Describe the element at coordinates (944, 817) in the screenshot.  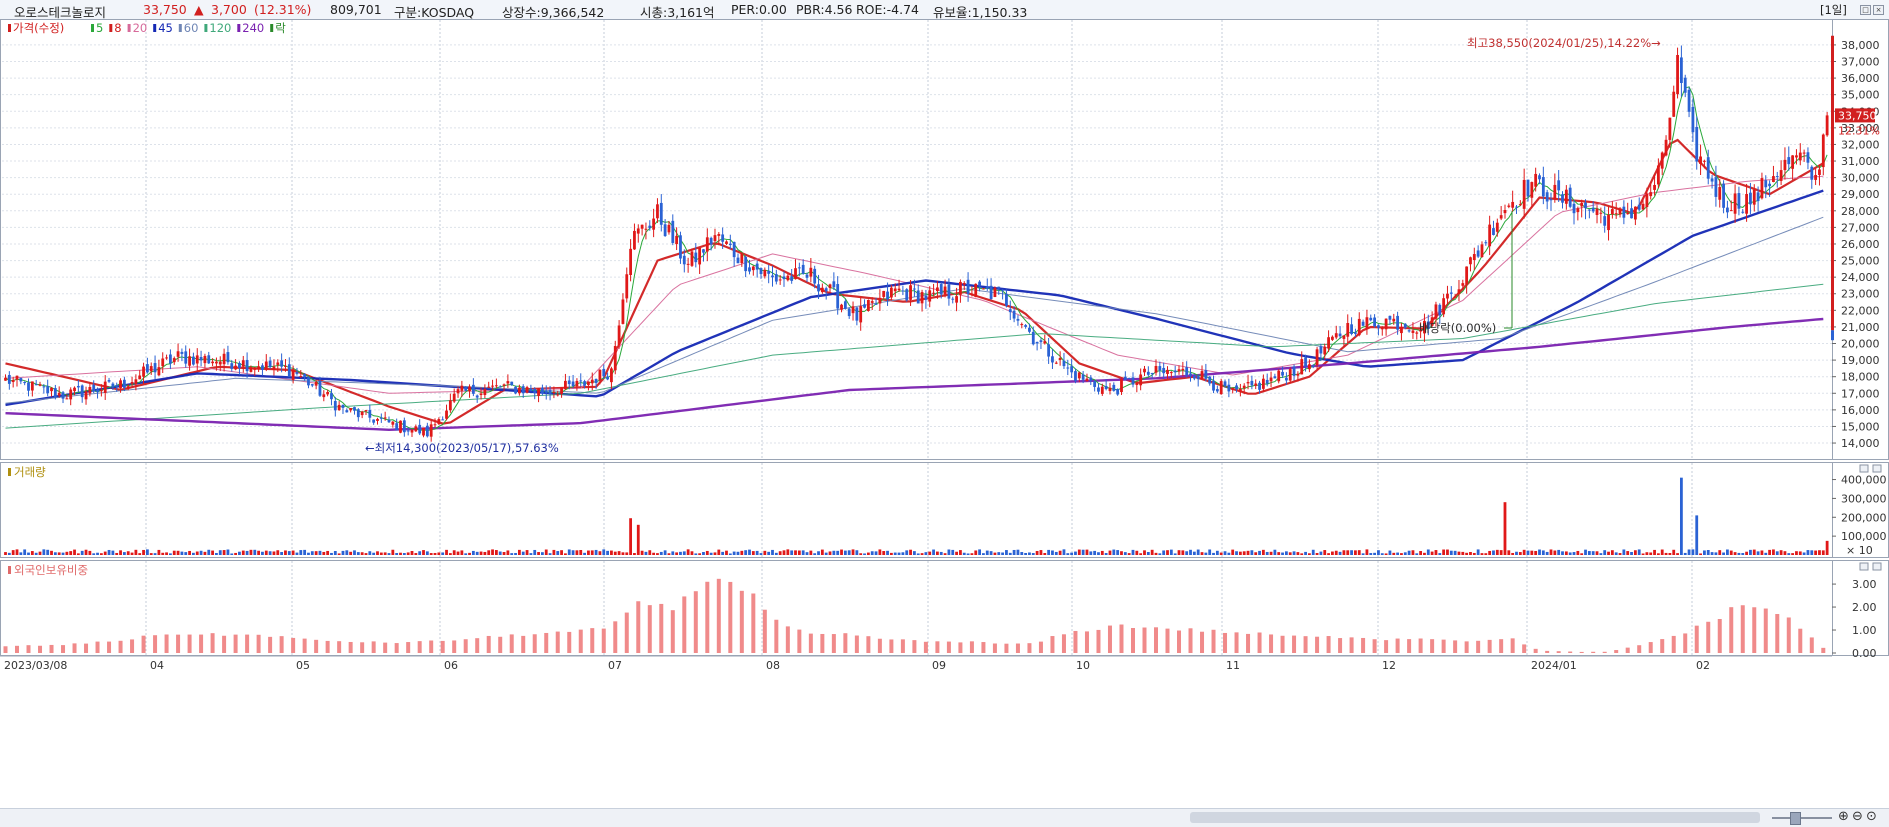
I see `horizontal-scrollbar: ⊕ ⊖ ⊙` at that location.